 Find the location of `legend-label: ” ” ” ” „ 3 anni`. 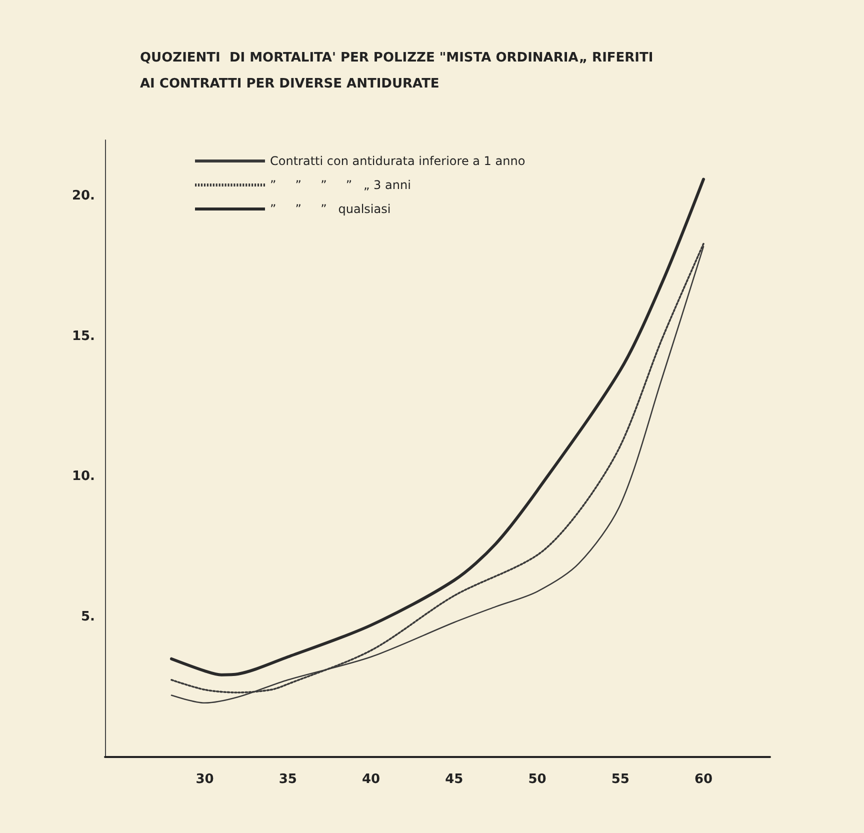

legend-label: ” ” ” ” „ 3 anni is located at coordinates (340, 185).